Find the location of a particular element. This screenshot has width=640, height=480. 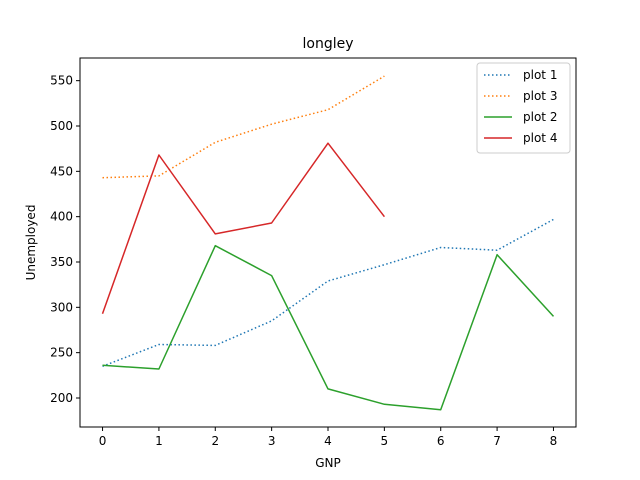

y-tick-label: 400 is located at coordinates (61, 217).